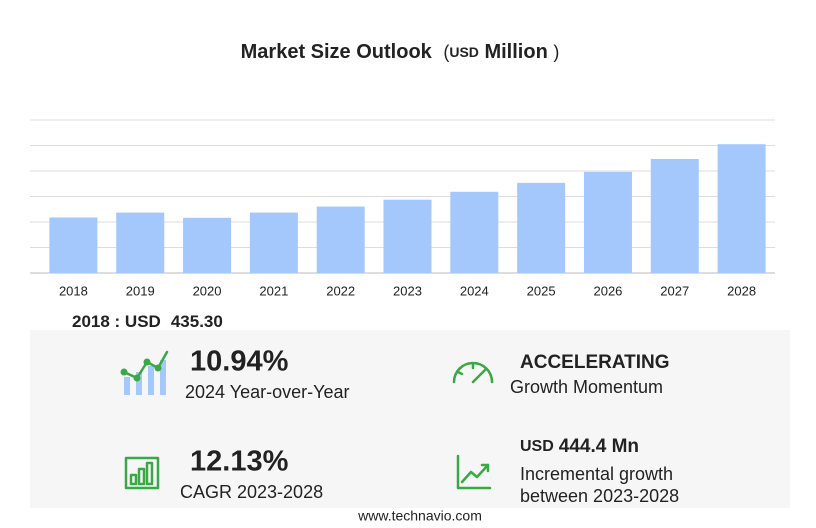 The width and height of the screenshot is (816, 528). What do you see at coordinates (267, 392) in the screenshot?
I see `kpi-label: 2024 Year-over-Year` at bounding box center [267, 392].